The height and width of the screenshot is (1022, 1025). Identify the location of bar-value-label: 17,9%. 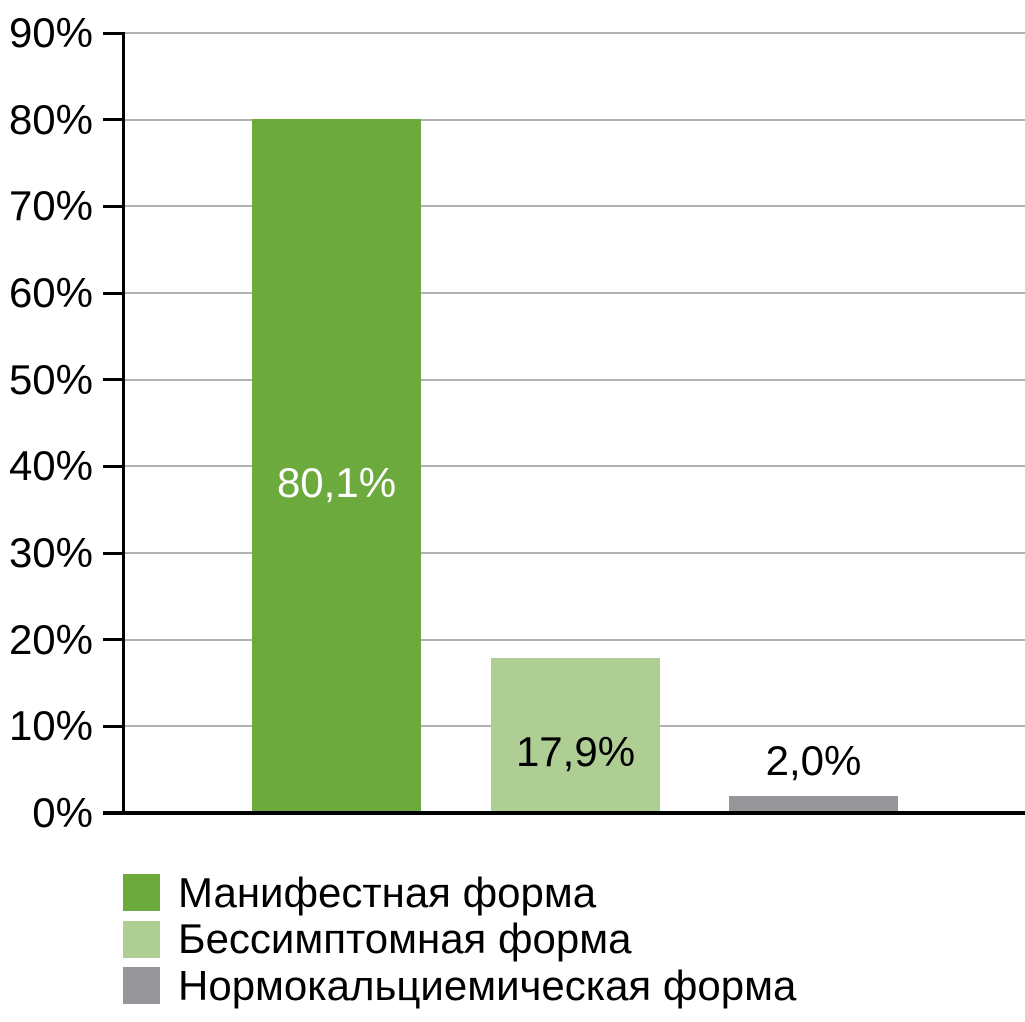
(575, 752).